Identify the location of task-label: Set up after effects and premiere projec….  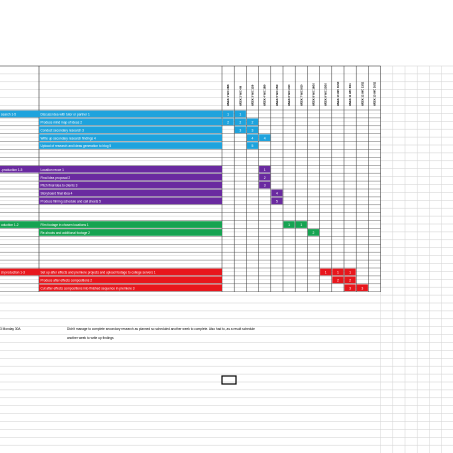
(98, 273).